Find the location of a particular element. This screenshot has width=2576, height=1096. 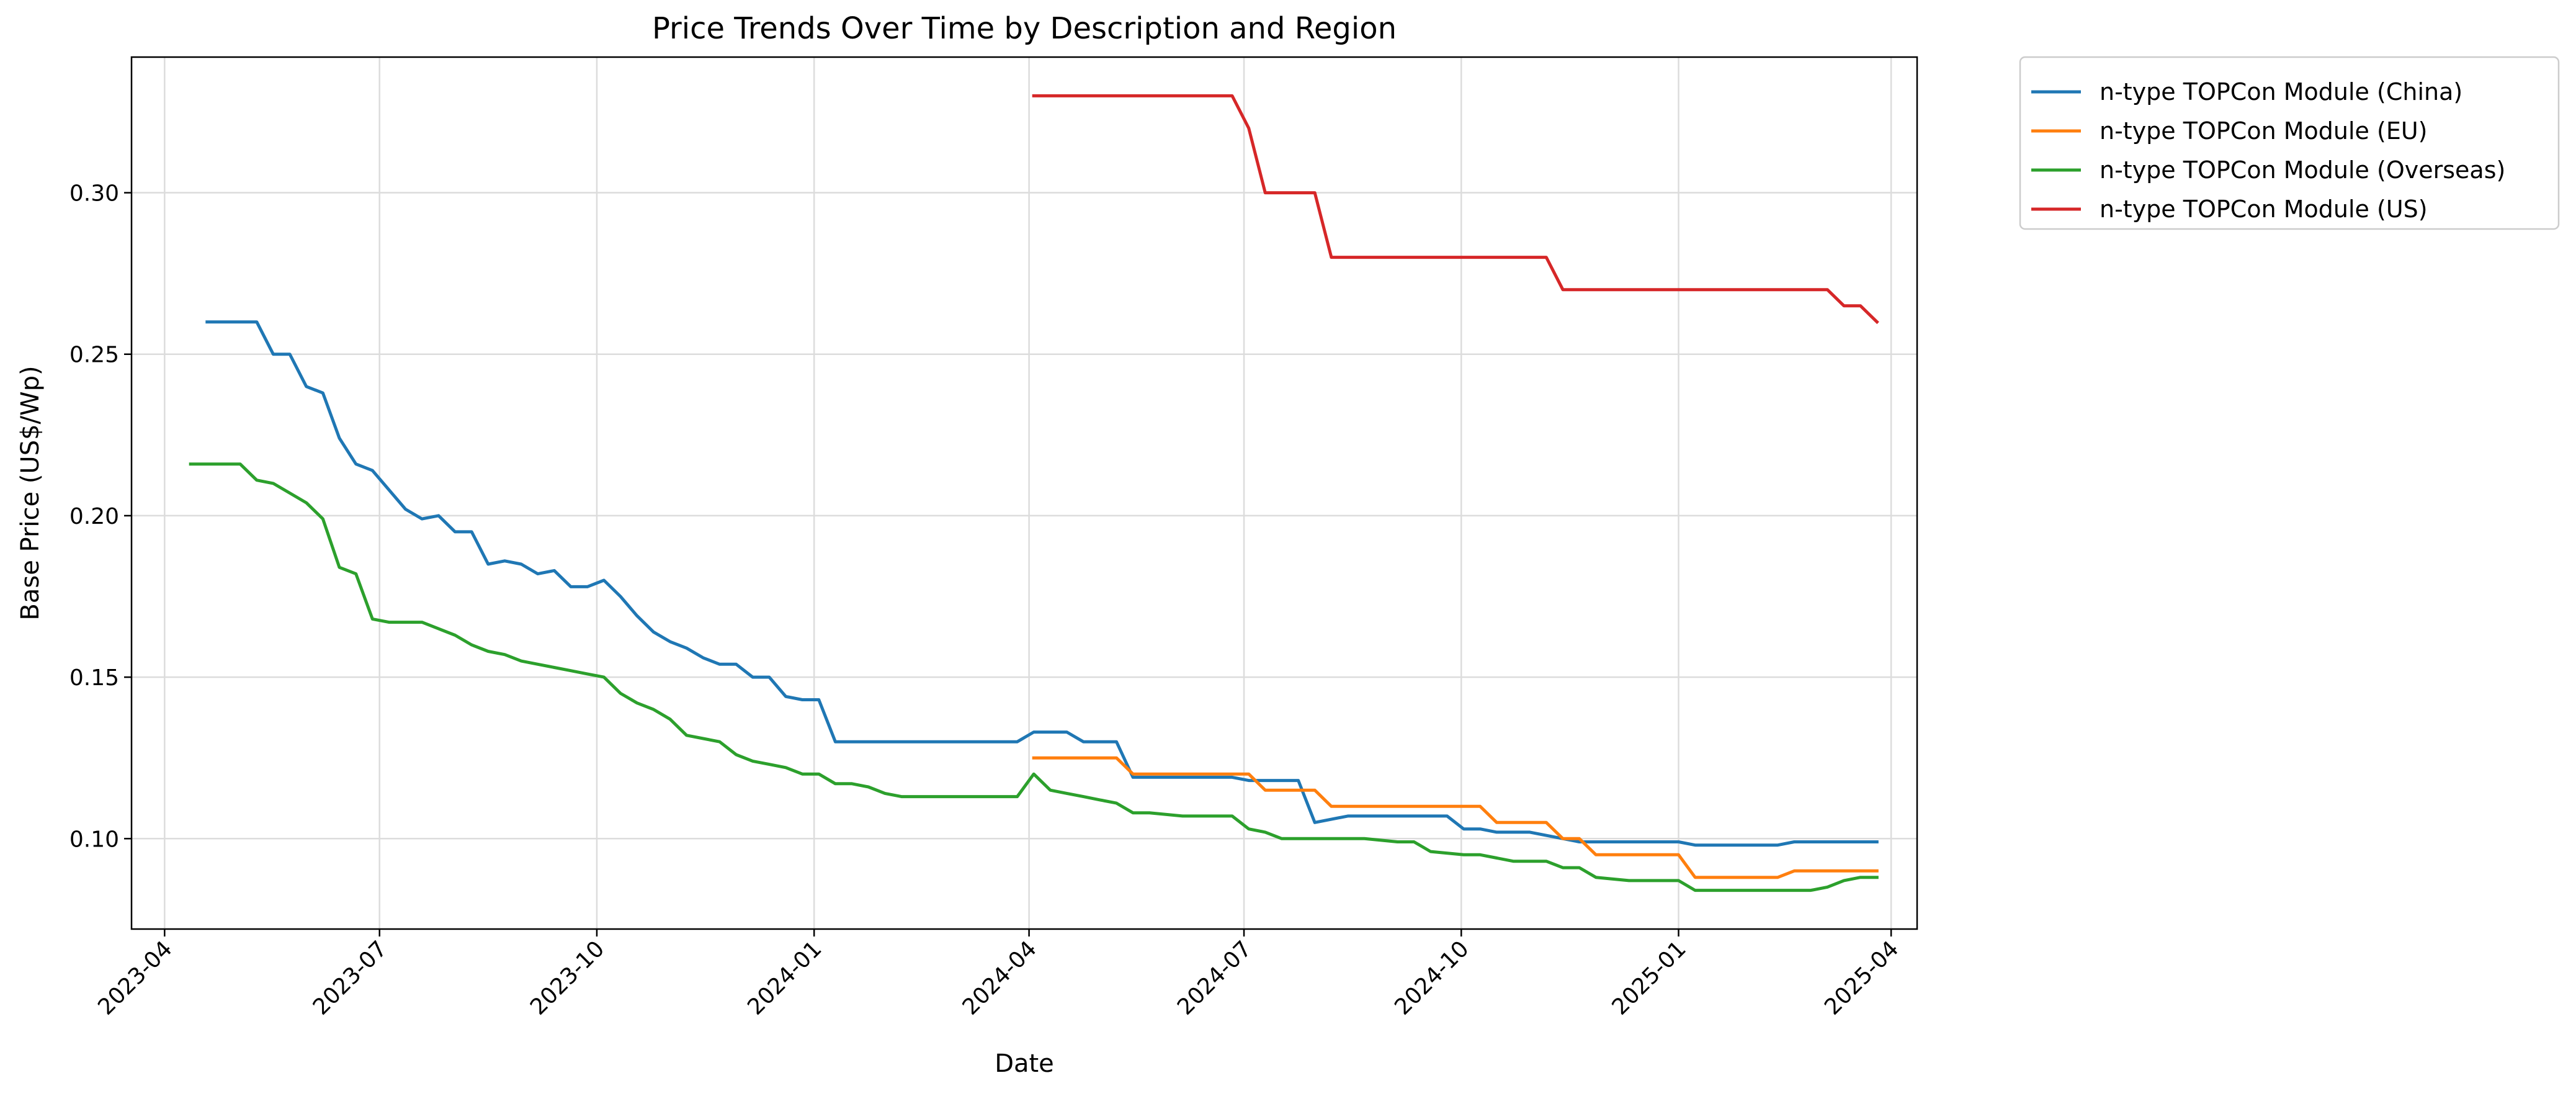

y-tick-label: 0.25 is located at coordinates (94, 355).